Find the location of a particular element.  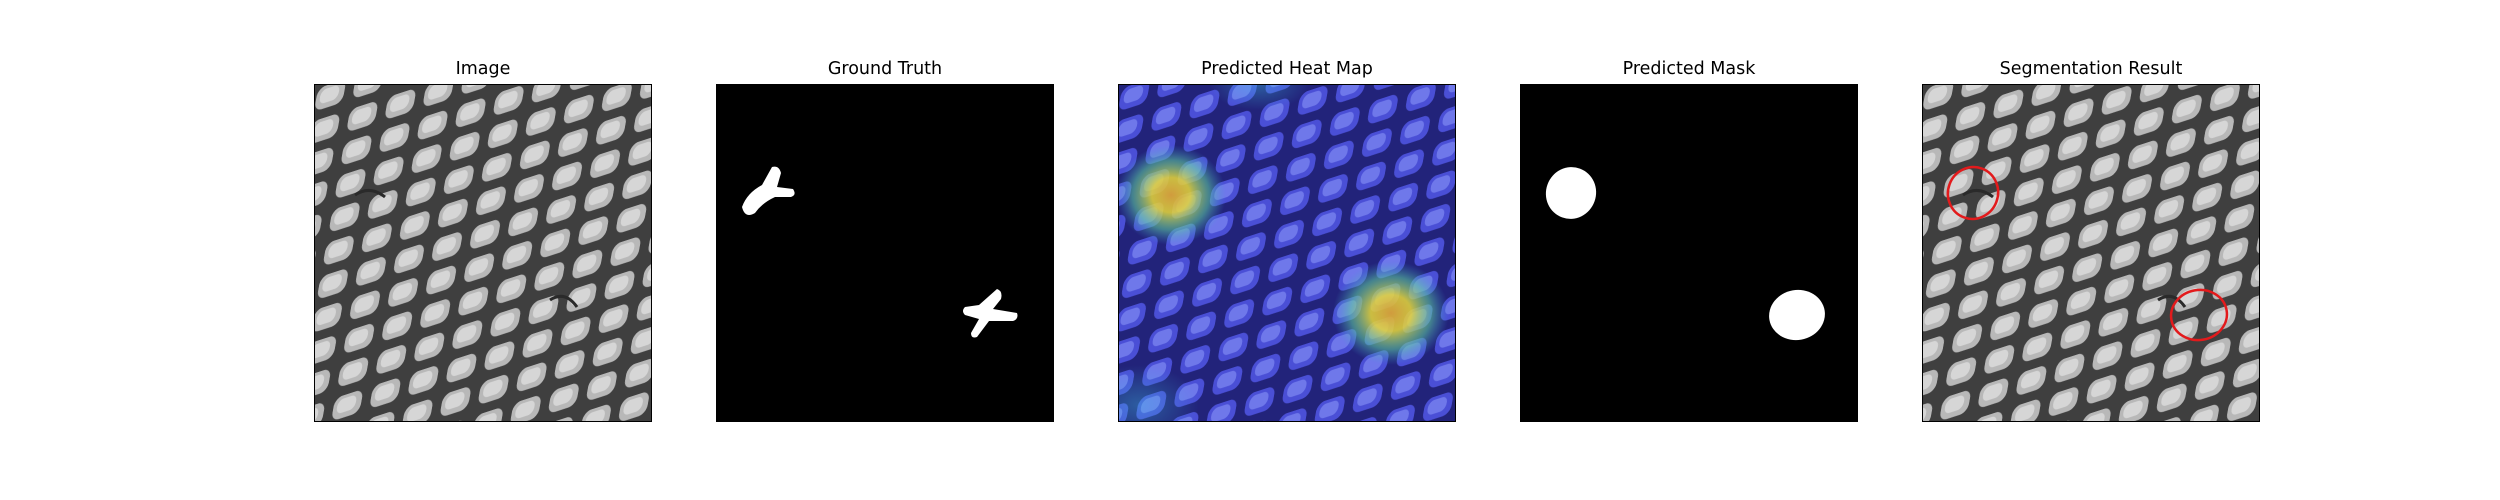

heat-map-overlay is located at coordinates (1287, 253).